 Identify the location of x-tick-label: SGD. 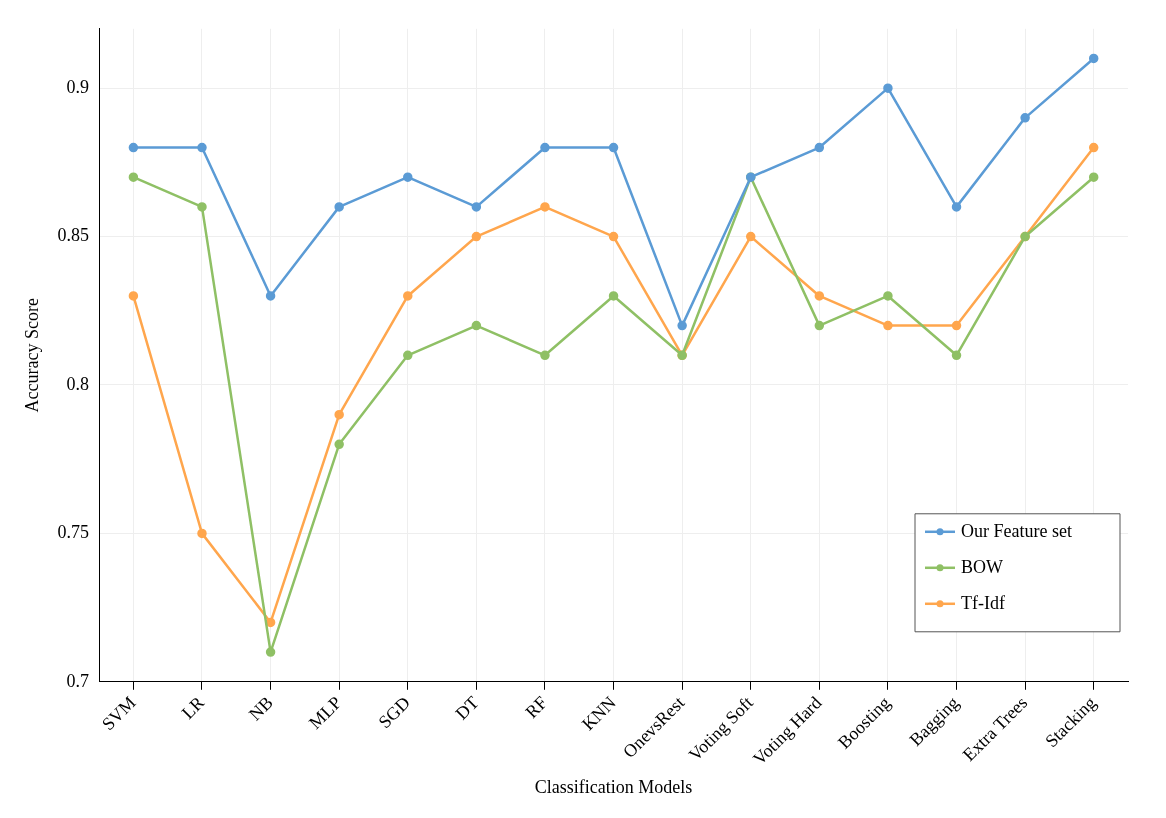
(394, 712).